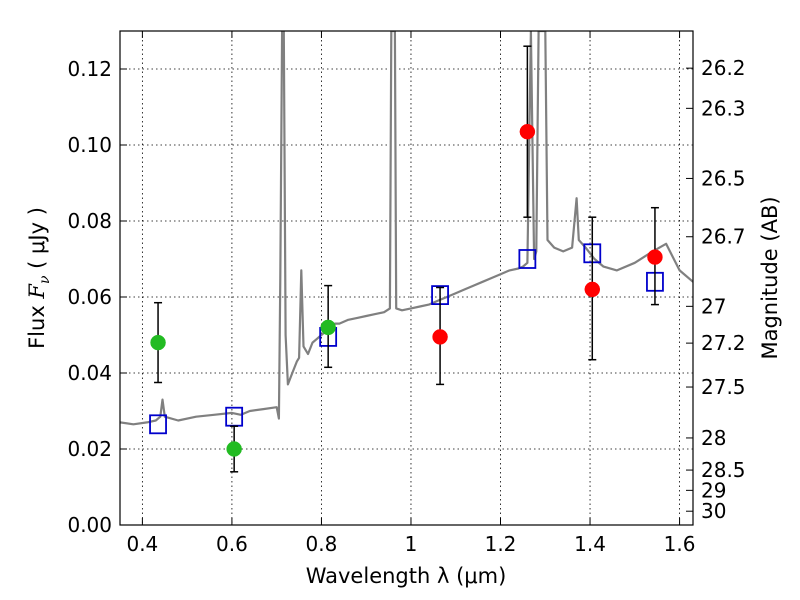 The height and width of the screenshot is (600, 800). I want to click on x-tick-label: 1, so click(411, 544).